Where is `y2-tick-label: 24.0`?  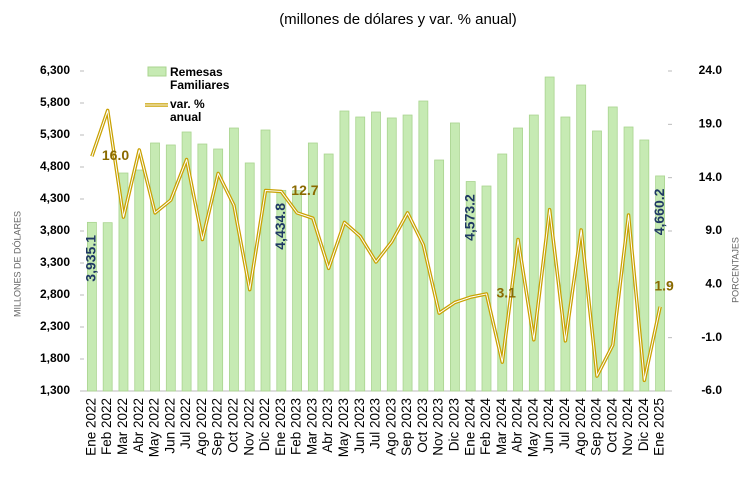
y2-tick-label: 24.0 is located at coordinates (711, 70).